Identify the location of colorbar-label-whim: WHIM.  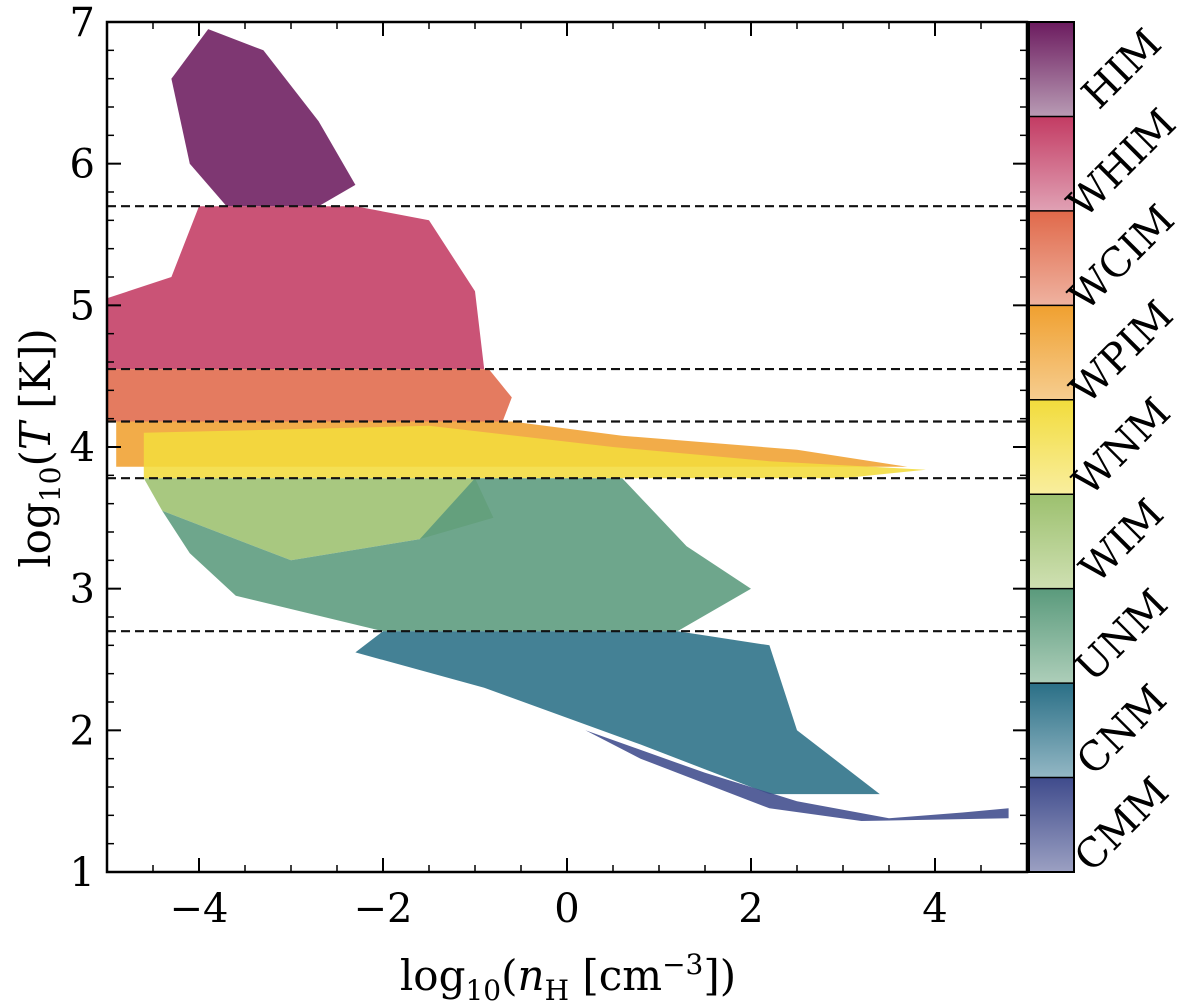
(1122, 163).